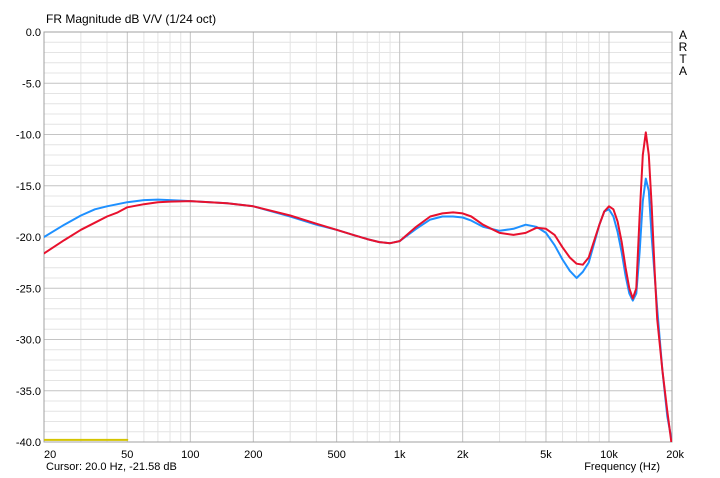 The width and height of the screenshot is (720, 478). Describe the element at coordinates (675, 455) in the screenshot. I see `x-tick-label: 20k` at that location.